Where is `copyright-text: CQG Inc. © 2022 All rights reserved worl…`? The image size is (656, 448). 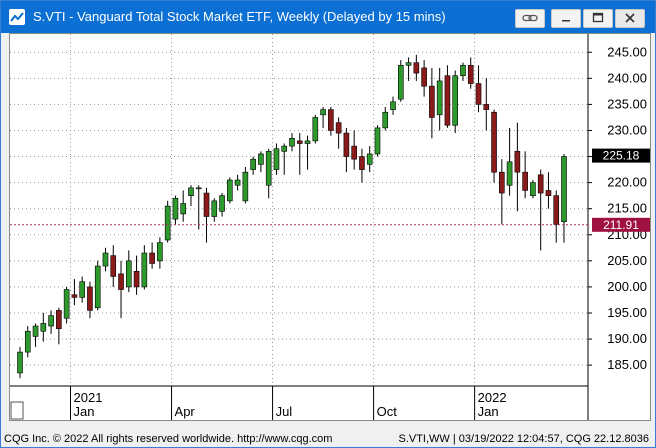 copyright-text: CQG Inc. © 2022 All rights reserved worl… is located at coordinates (168, 439).